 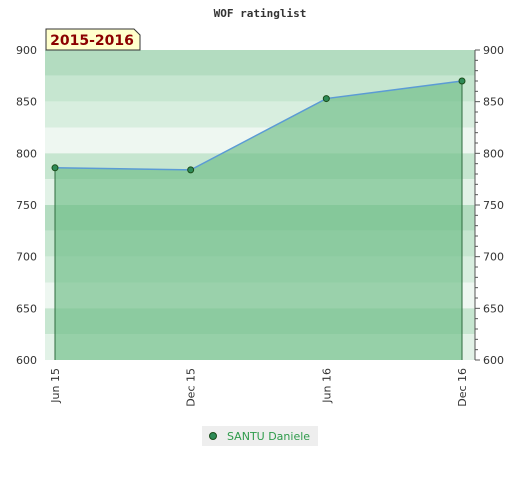 I want to click on chart-title: WOF ratinglist, so click(x=260, y=13).